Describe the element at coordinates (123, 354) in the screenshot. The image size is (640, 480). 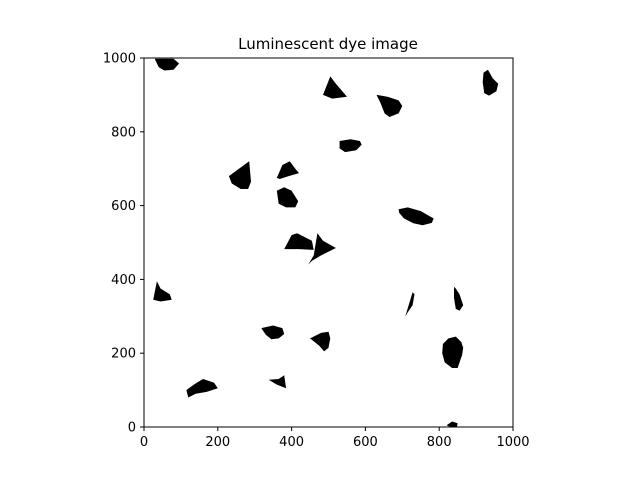
I see `y-tick-label: 200` at that location.